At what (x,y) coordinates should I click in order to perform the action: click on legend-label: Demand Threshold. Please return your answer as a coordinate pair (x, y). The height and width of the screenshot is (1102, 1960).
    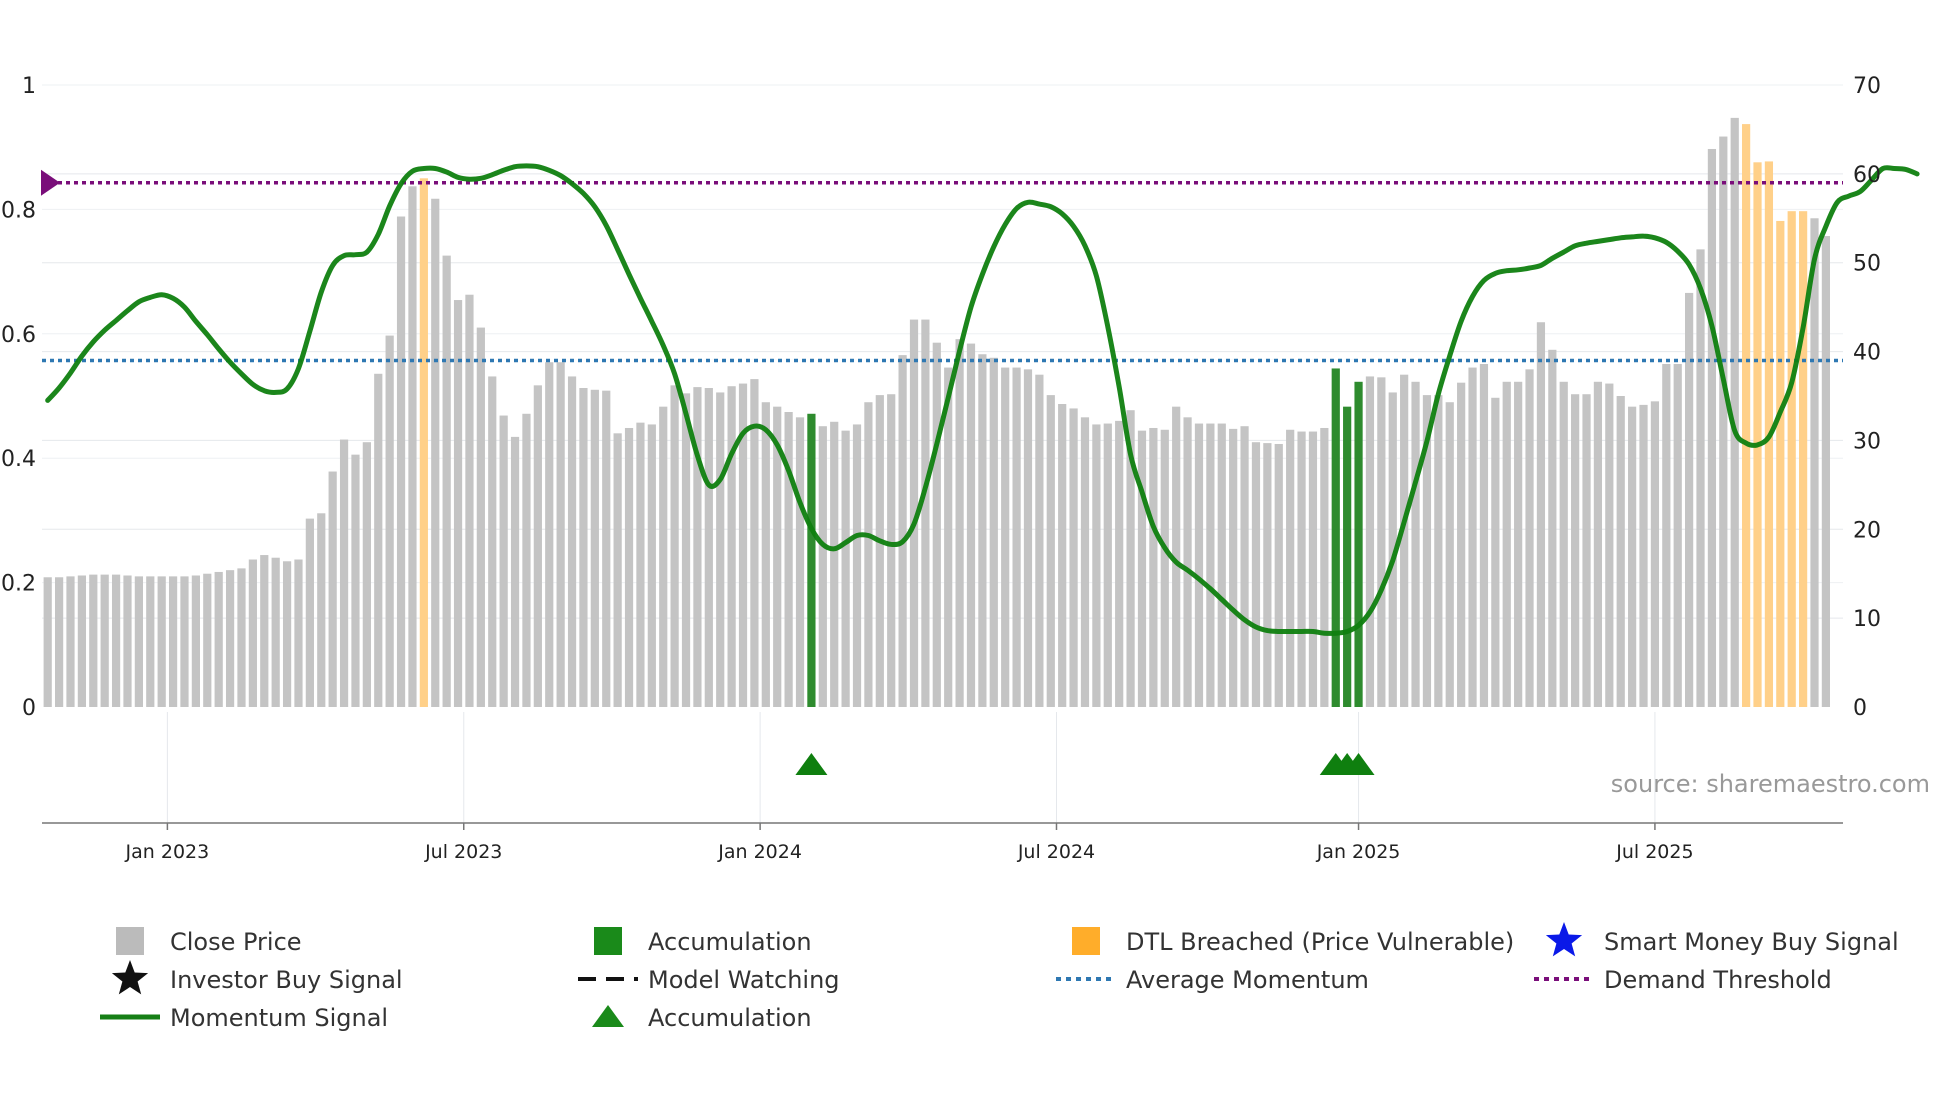
    Looking at the image, I should click on (1718, 980).